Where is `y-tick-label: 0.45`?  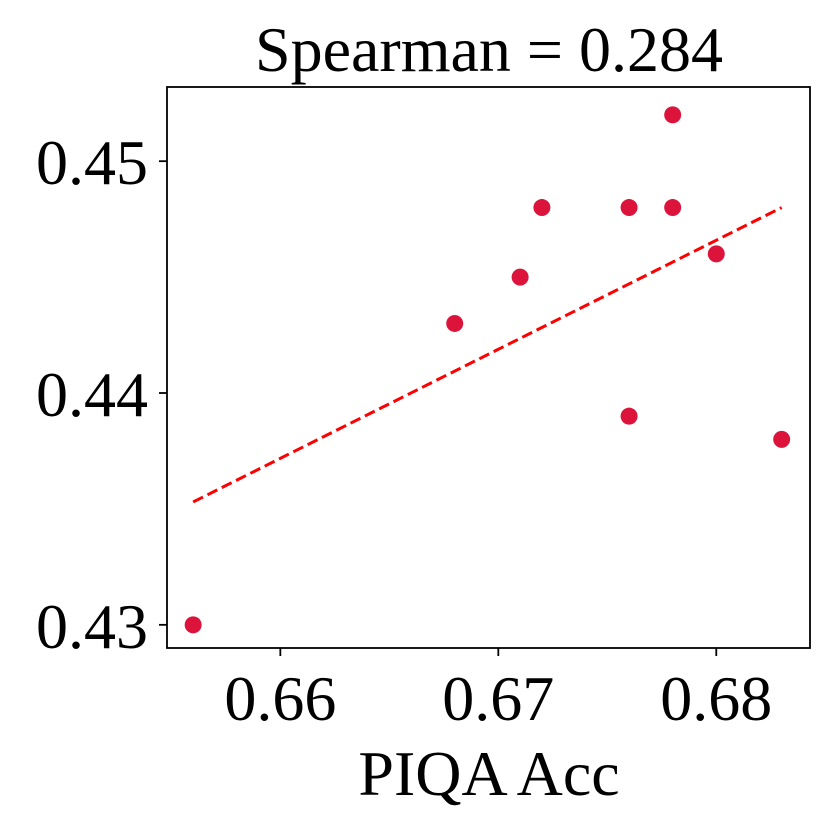 y-tick-label: 0.45 is located at coordinates (92, 162).